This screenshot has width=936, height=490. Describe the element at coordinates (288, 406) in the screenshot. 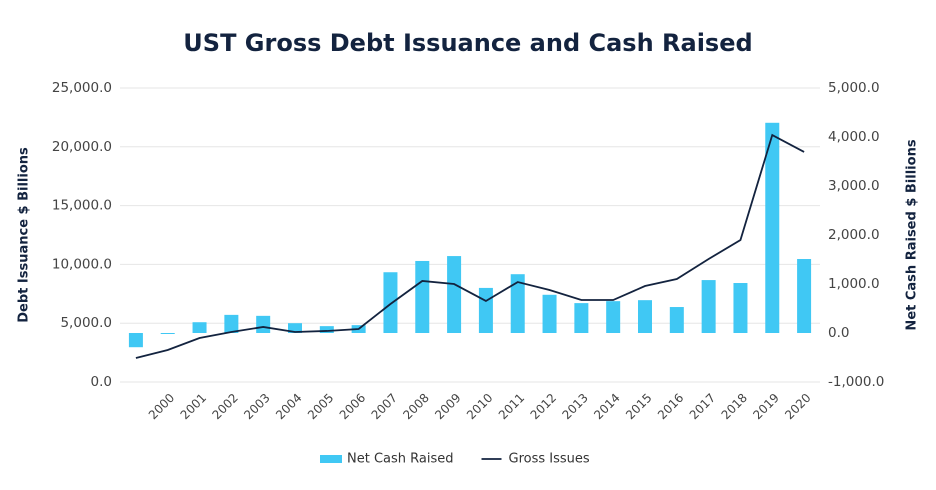

I see `x-tick-label: 2004` at that location.